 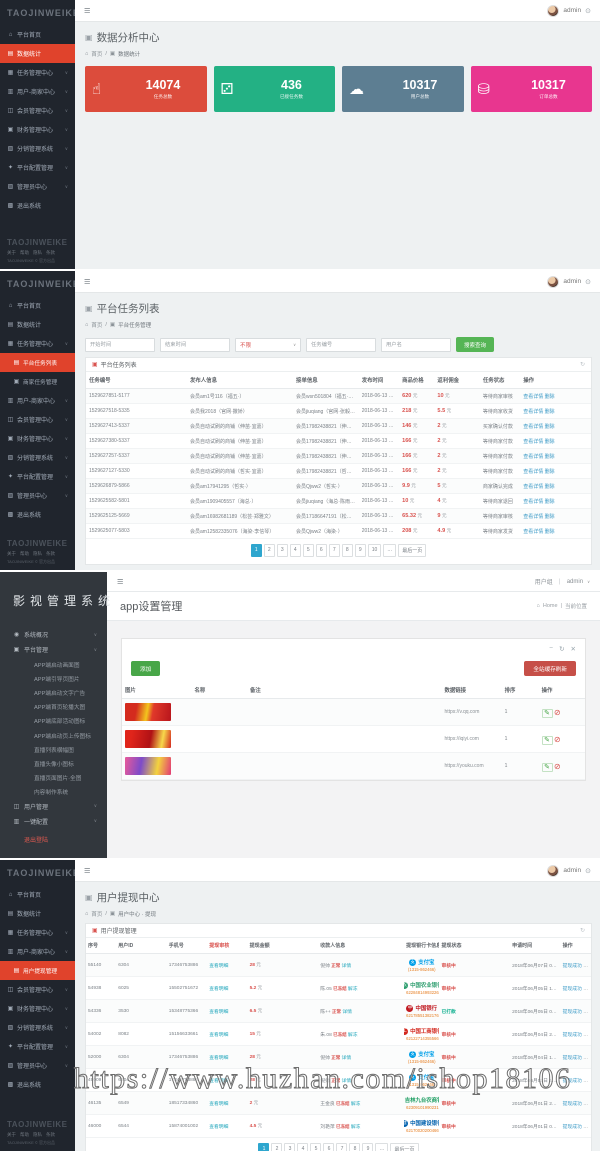 What do you see at coordinates (461, 739) in the screenshot?
I see `data-link: https://iqiyi.com` at bounding box center [461, 739].